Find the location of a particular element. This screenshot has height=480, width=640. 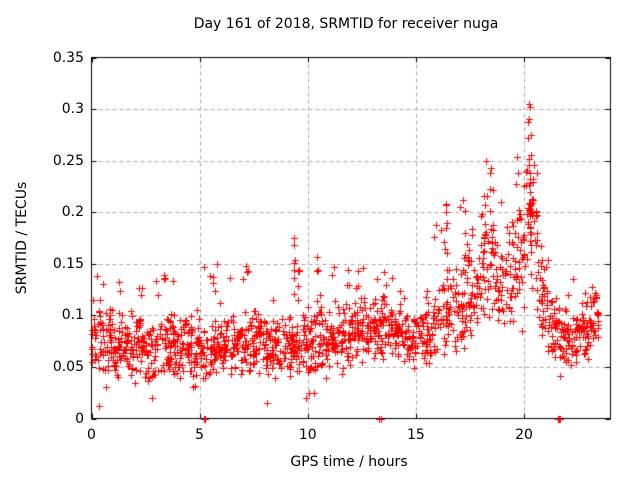

y-tick-label: 0 is located at coordinates (79, 418).